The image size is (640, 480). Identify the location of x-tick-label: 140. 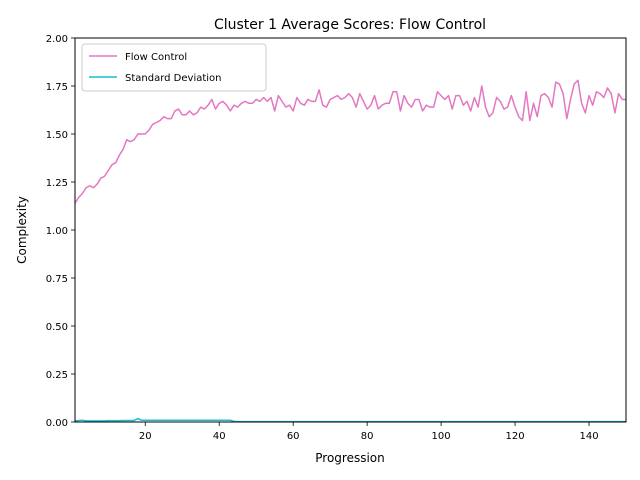
(588, 436).